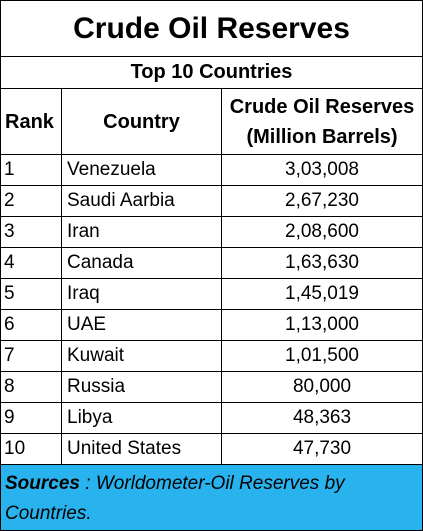 Image resolution: width=423 pixels, height=531 pixels. What do you see at coordinates (321, 449) in the screenshot?
I see `reserves-cell: 47,730` at bounding box center [321, 449].